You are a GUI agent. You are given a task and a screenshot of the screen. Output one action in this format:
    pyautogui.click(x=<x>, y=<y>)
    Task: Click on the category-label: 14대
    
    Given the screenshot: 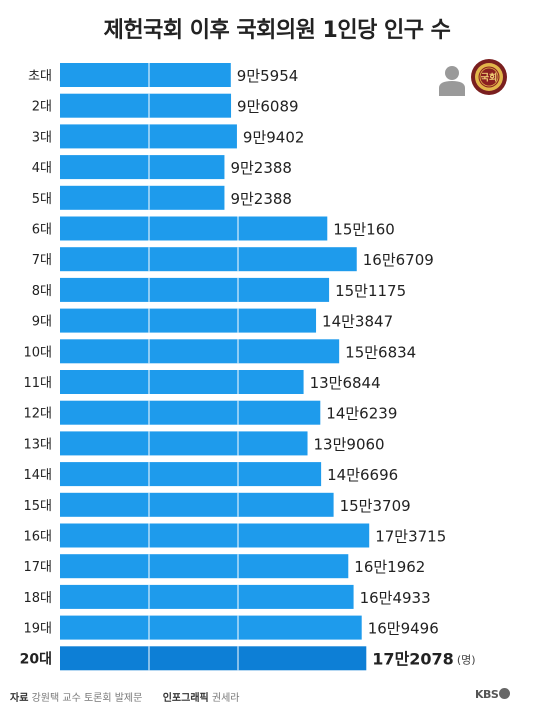 What is the action you would take?
    pyautogui.click(x=37, y=475)
    